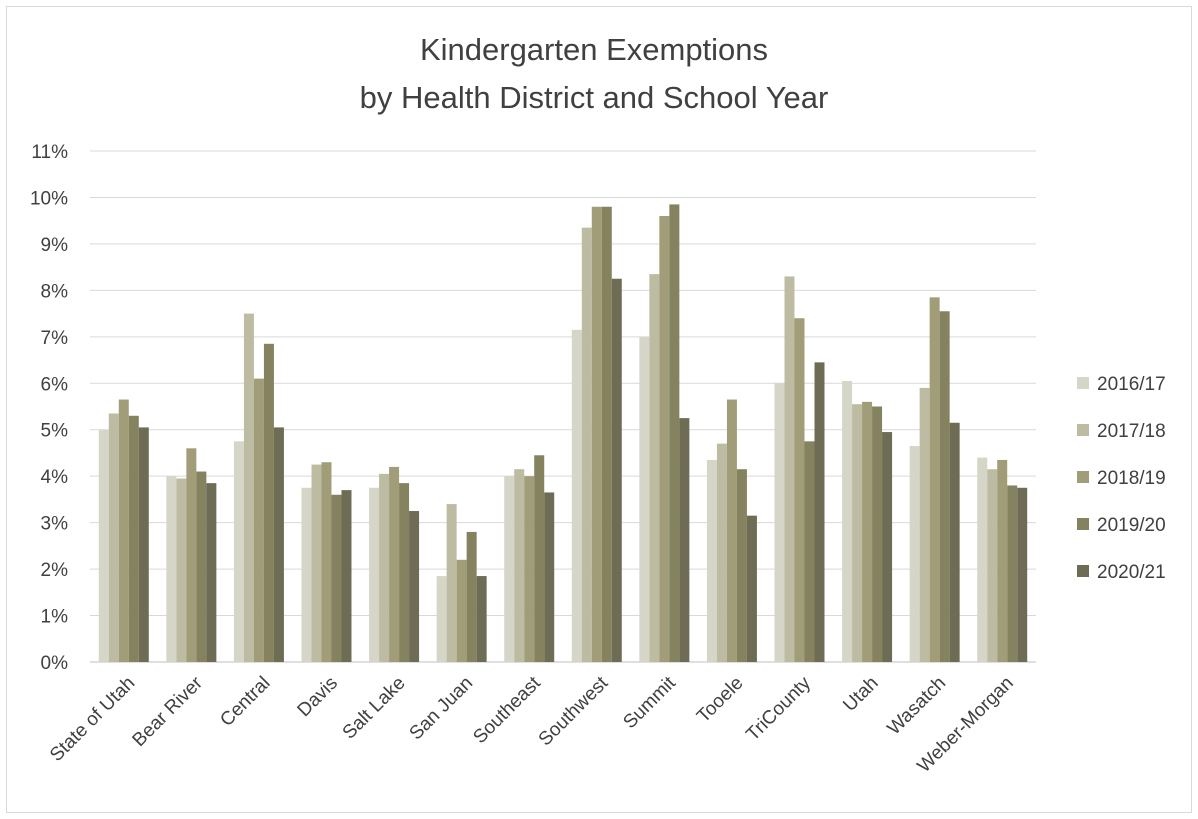 Image resolution: width=1198 pixels, height=819 pixels. I want to click on chart-subtitle: by Health District and School Year, so click(594, 97).